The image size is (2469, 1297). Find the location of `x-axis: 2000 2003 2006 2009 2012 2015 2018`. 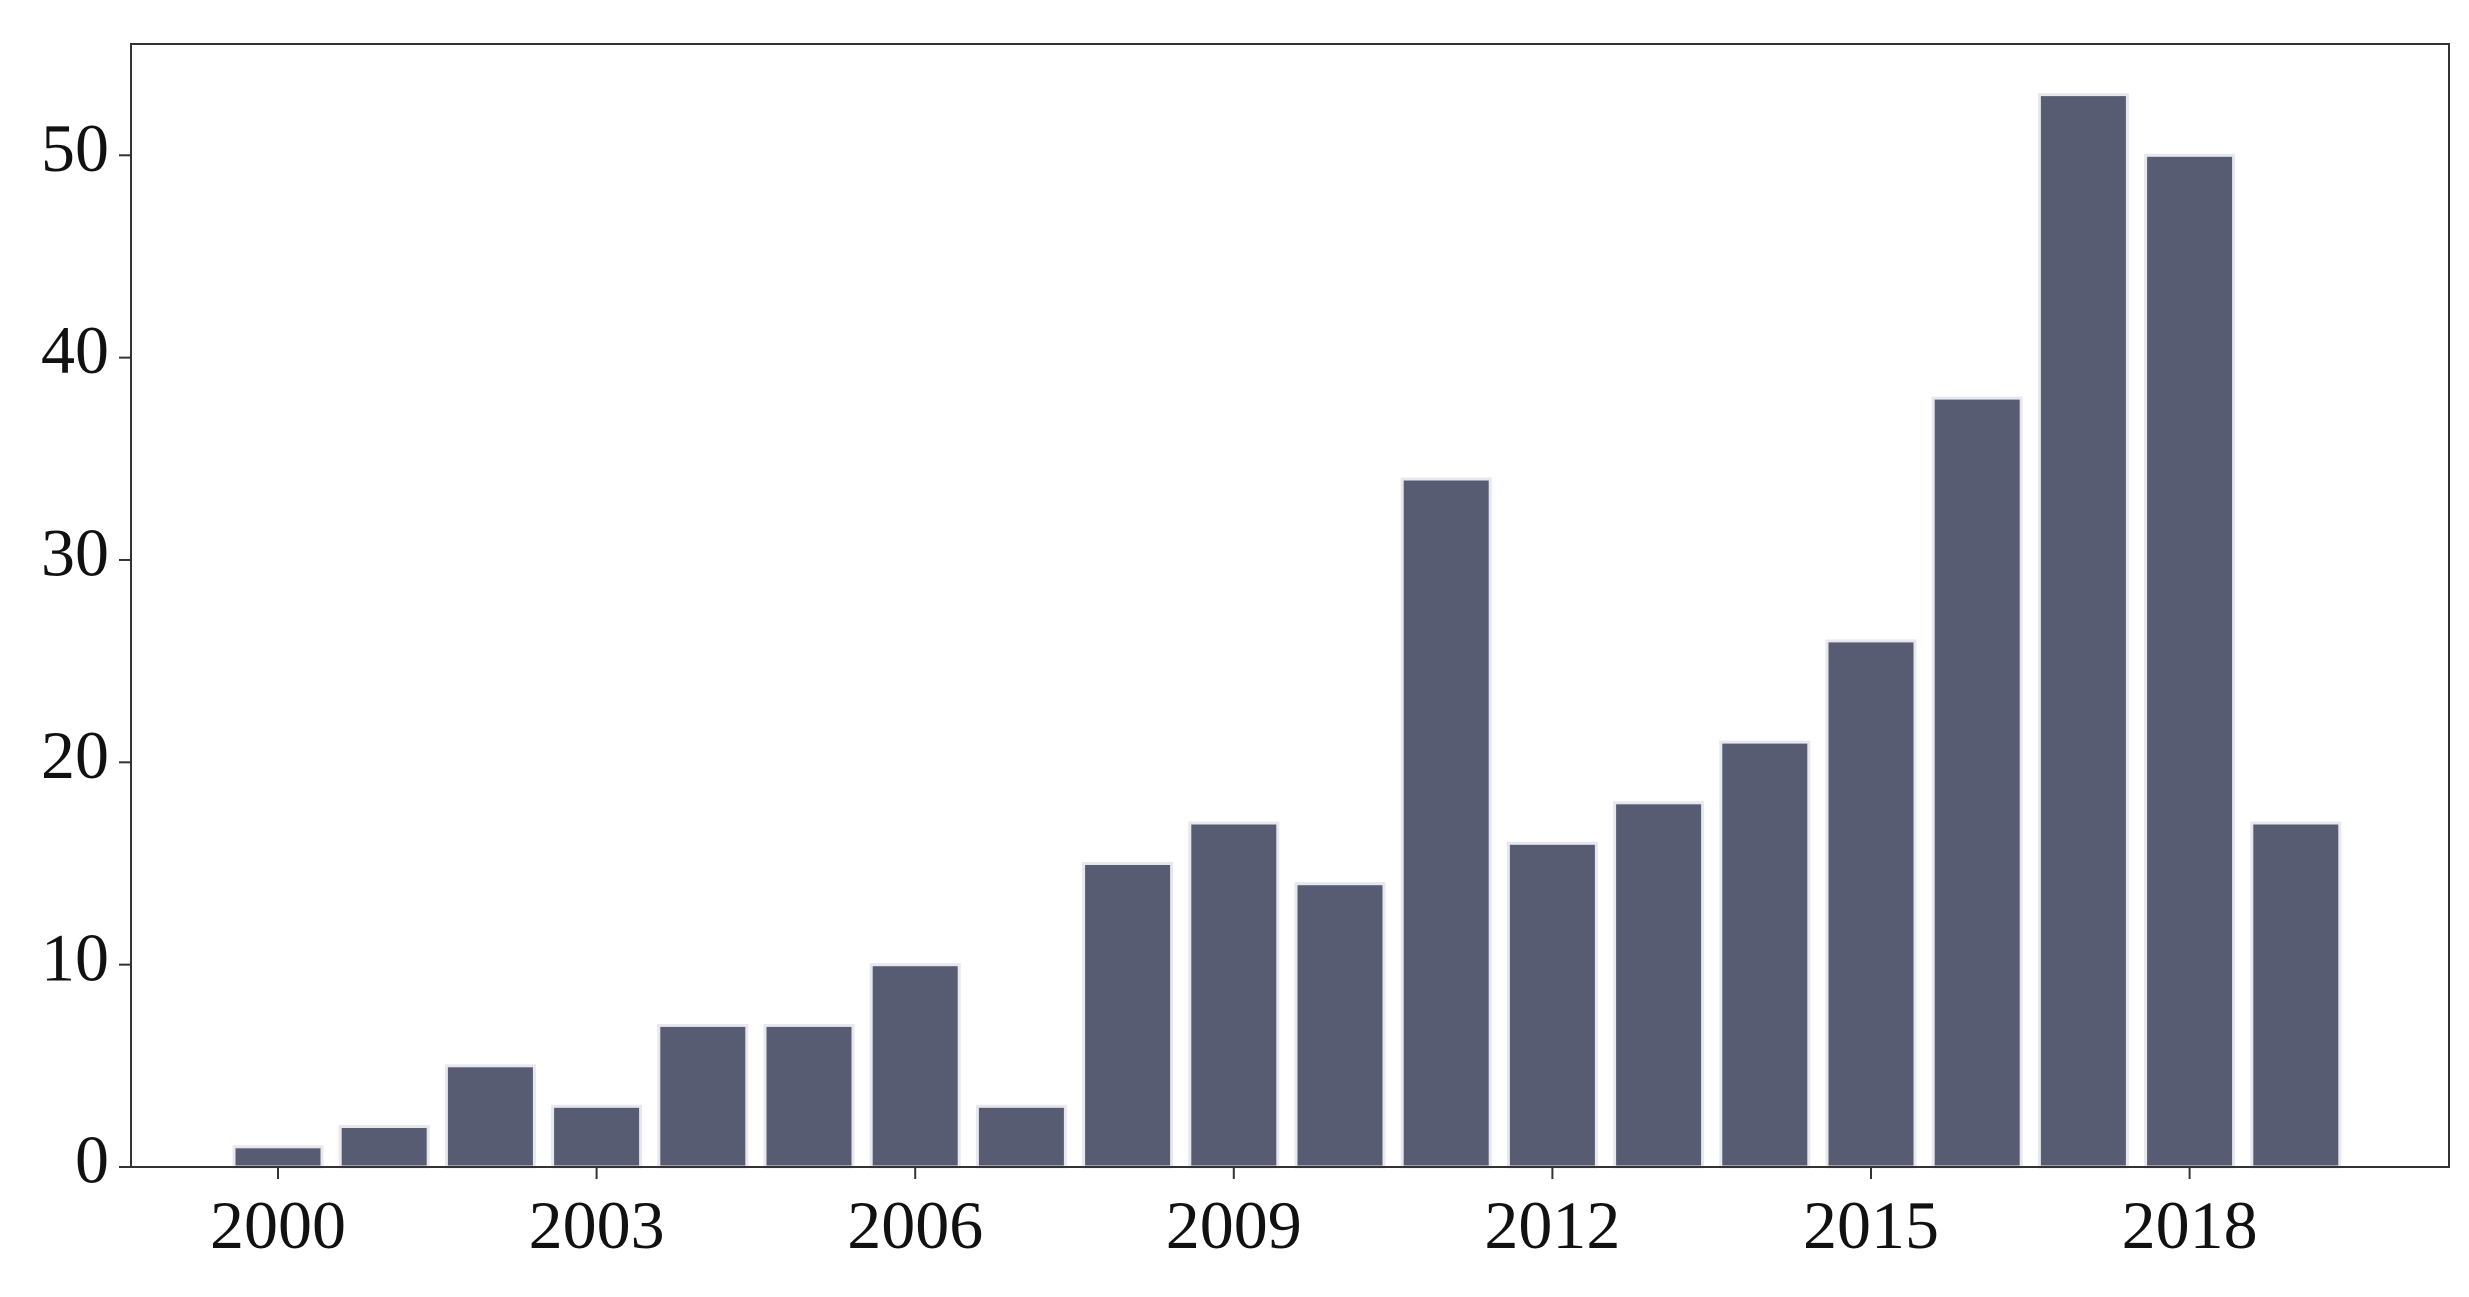

x-axis: 2000 2003 2006 2009 2012 2015 2018 is located at coordinates (1234, 1215).